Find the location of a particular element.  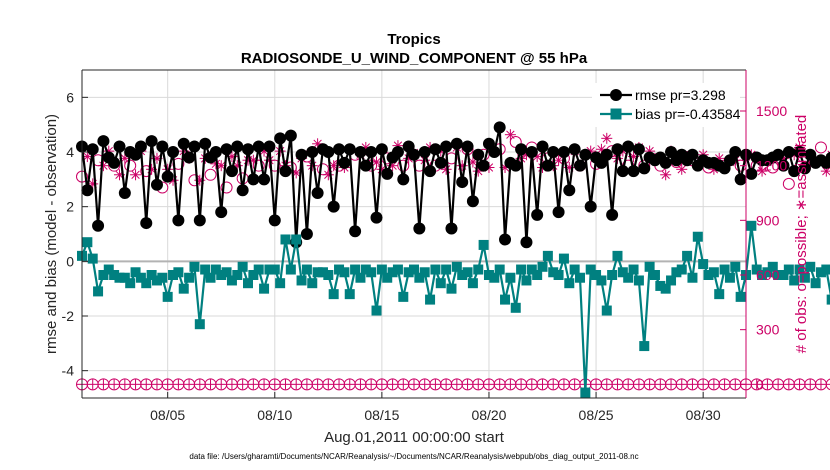

y2-tick-label: 0 is located at coordinates (760, 384).